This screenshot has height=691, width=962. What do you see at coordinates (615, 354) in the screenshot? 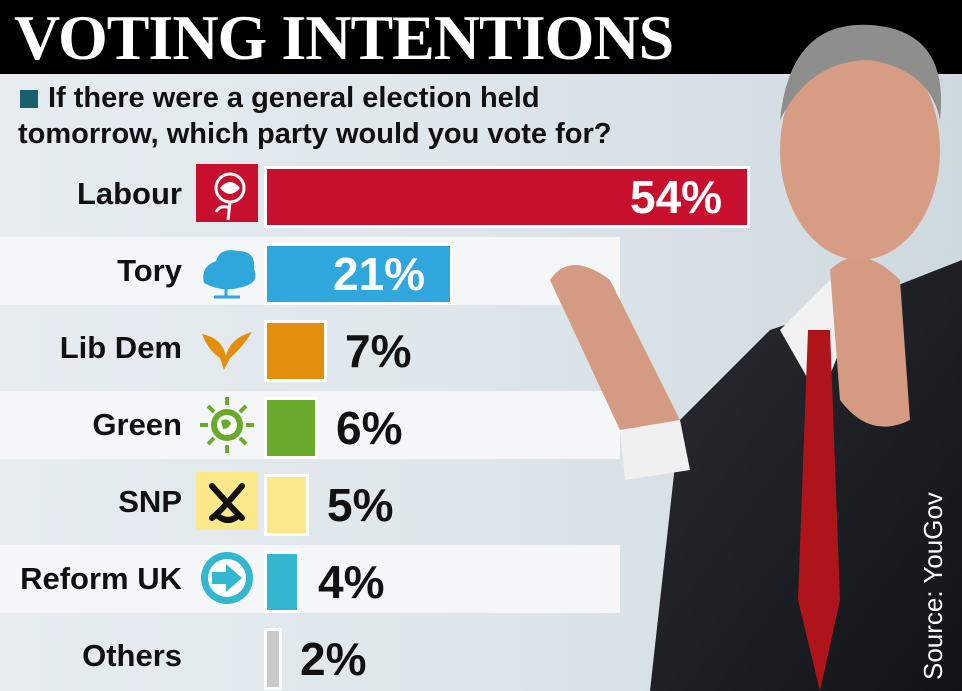
I see `hand-left` at bounding box center [615, 354].